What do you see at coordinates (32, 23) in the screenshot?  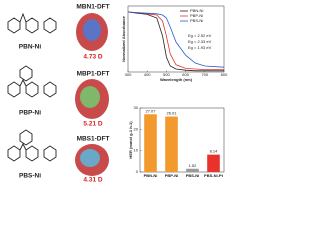 I see `pbn-structure` at bounding box center [32, 23].